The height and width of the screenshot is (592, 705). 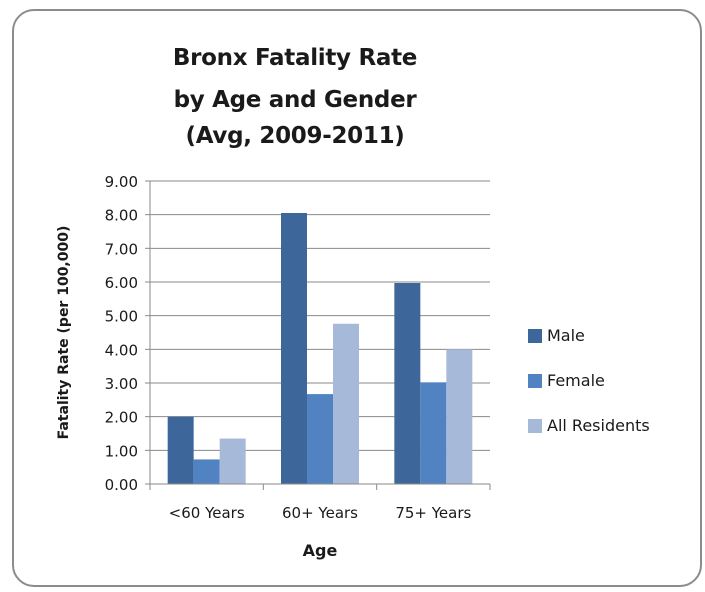 What do you see at coordinates (64, 333) in the screenshot?
I see `y-axis-label: Fatality Rate (per 100,000)` at bounding box center [64, 333].